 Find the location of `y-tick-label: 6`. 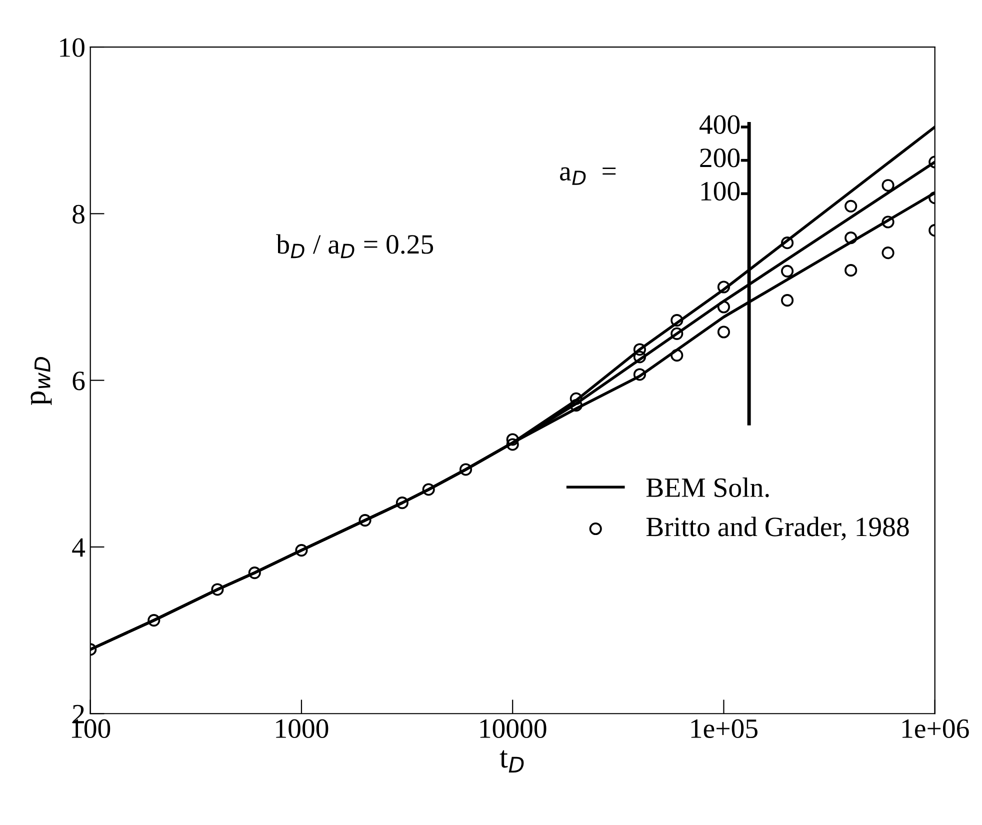

y-tick-label: 6 is located at coordinates (78, 381).